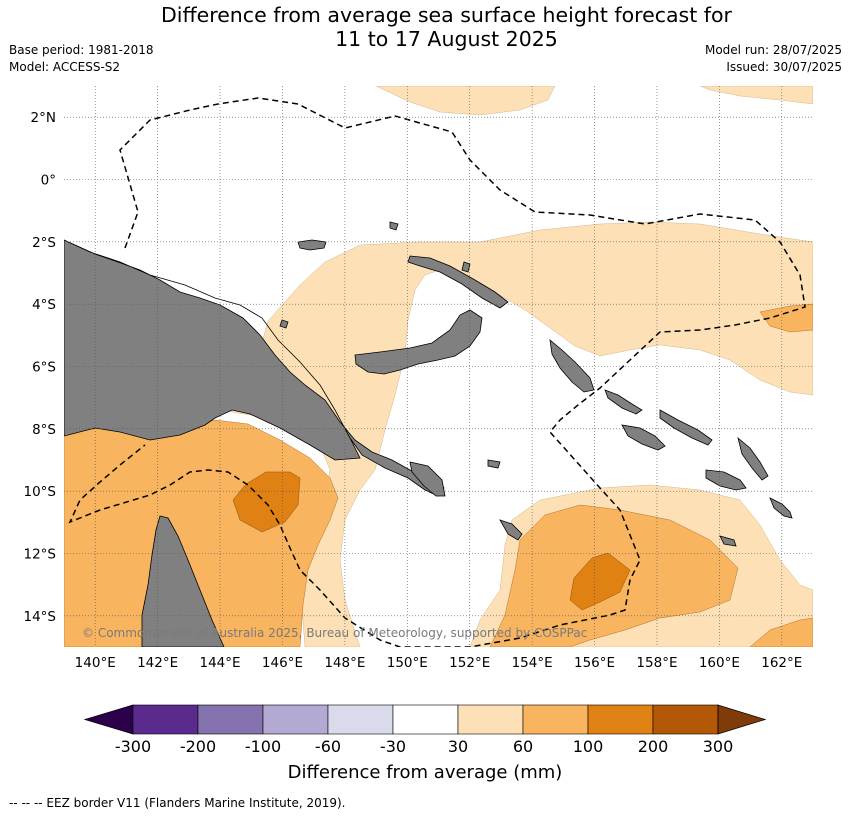 The height and width of the screenshot is (820, 850). What do you see at coordinates (523, 746) in the screenshot?
I see `colorbar-tick-label: 60` at bounding box center [523, 746].